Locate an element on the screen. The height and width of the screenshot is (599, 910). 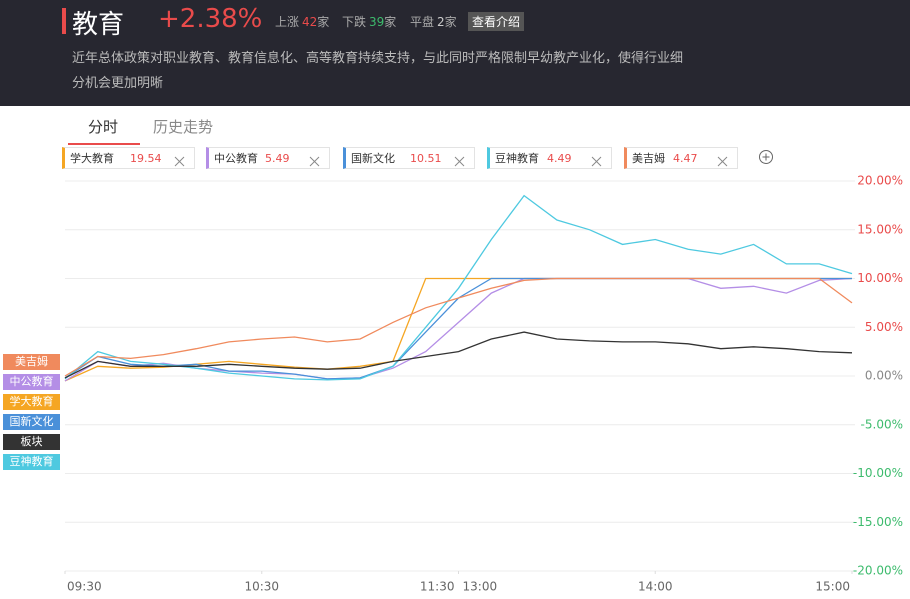
legend-item: 豆神教育 4.49 is located at coordinates (549, 158).